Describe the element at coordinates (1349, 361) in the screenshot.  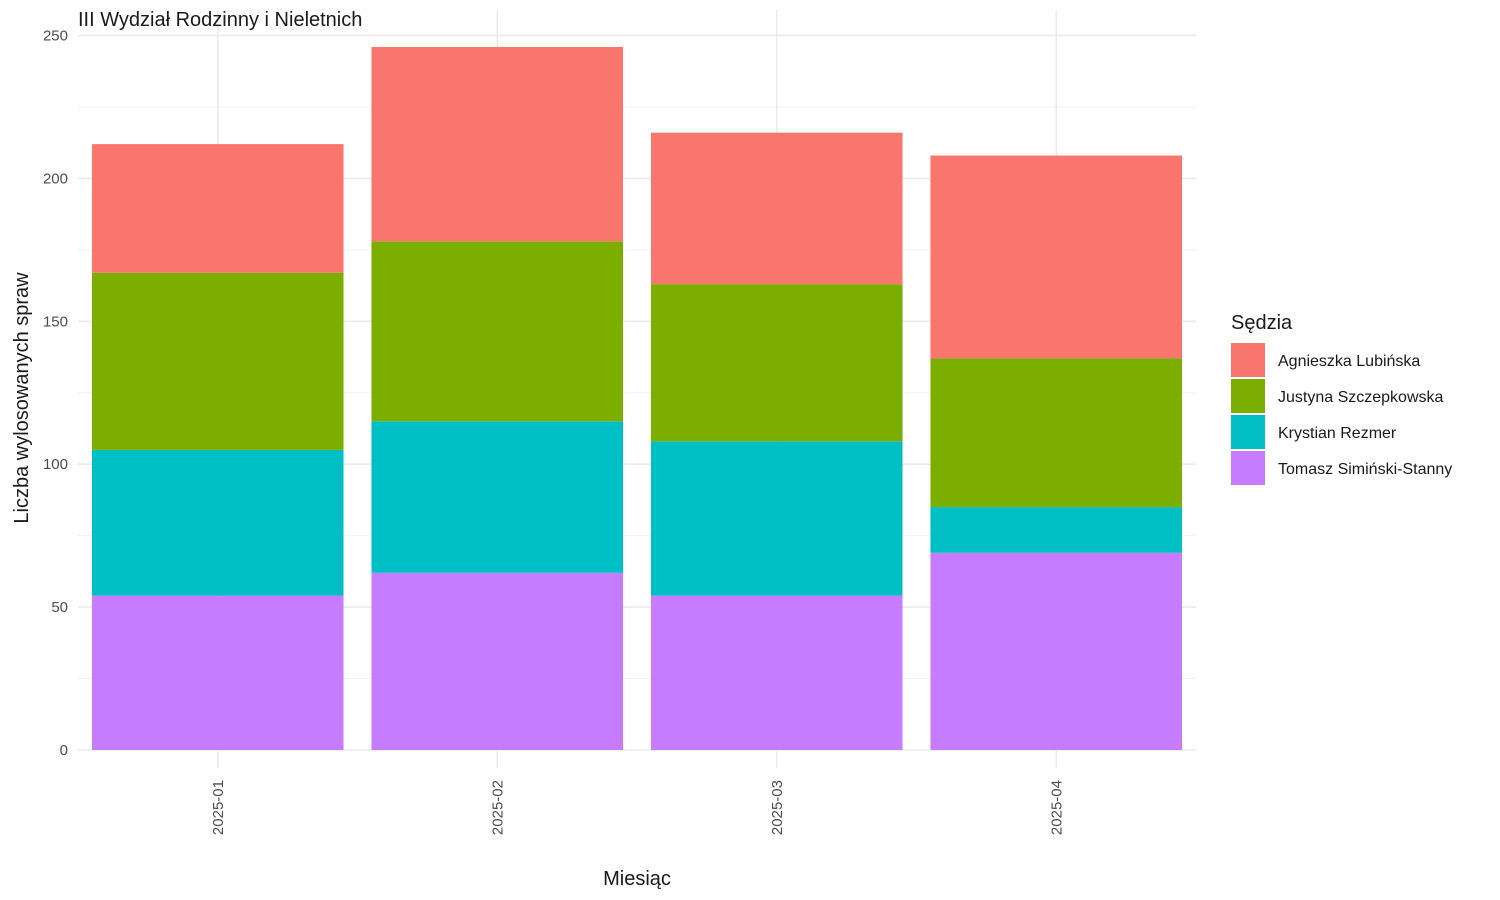
I see `legend-label: Agnieszka Lubińska` at that location.